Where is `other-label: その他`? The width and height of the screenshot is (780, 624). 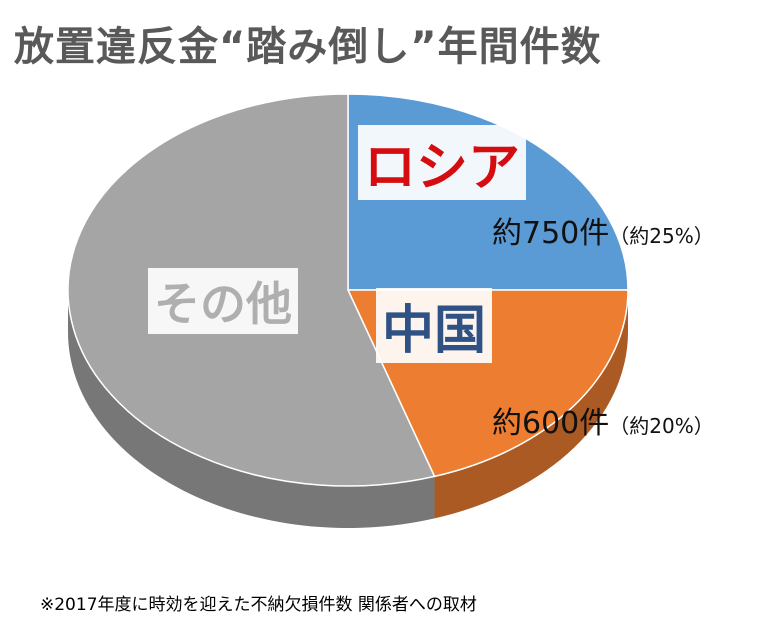
other-label: その他 is located at coordinates (223, 301).